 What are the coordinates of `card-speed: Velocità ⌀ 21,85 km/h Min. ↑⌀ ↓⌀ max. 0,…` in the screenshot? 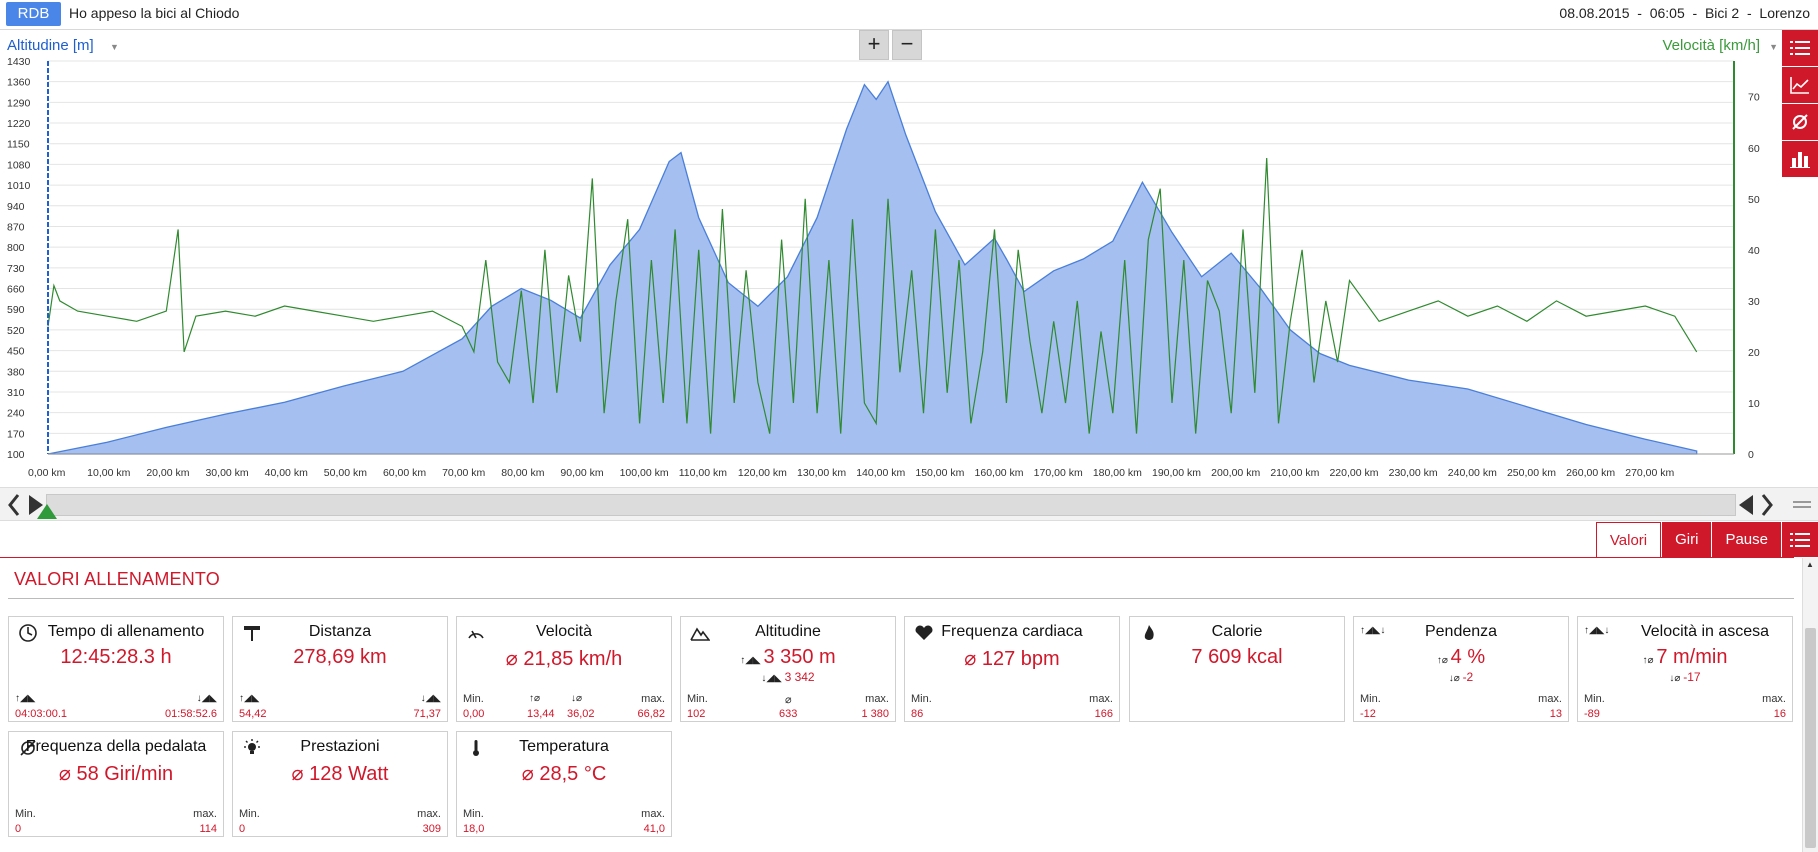 It's located at (564, 669).